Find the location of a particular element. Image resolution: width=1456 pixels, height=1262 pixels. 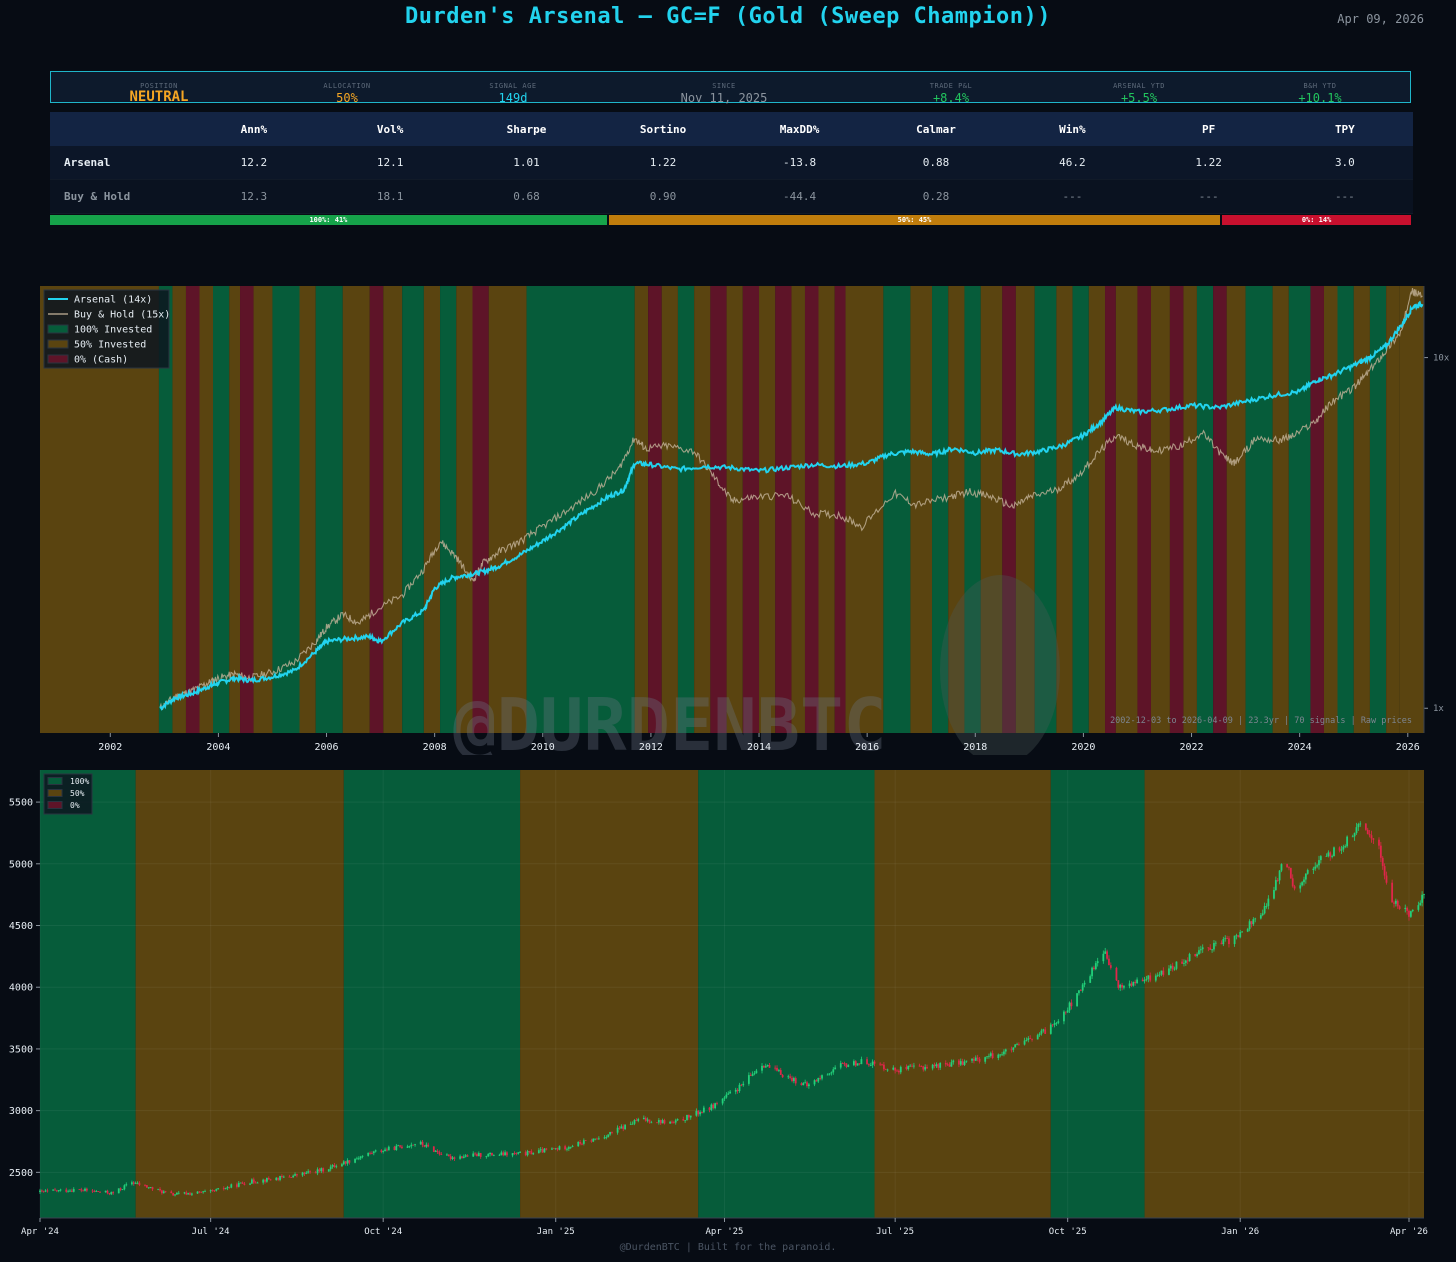

table-cell: 1.22 is located at coordinates (663, 163).